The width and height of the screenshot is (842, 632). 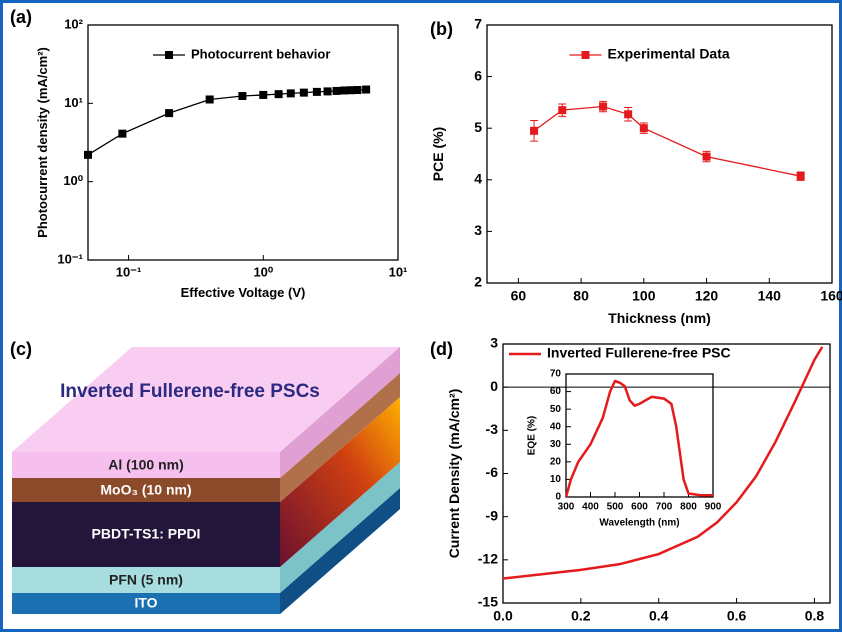 What do you see at coordinates (815, 616) in the screenshot?
I see `x-tick-label: 0.8` at bounding box center [815, 616].